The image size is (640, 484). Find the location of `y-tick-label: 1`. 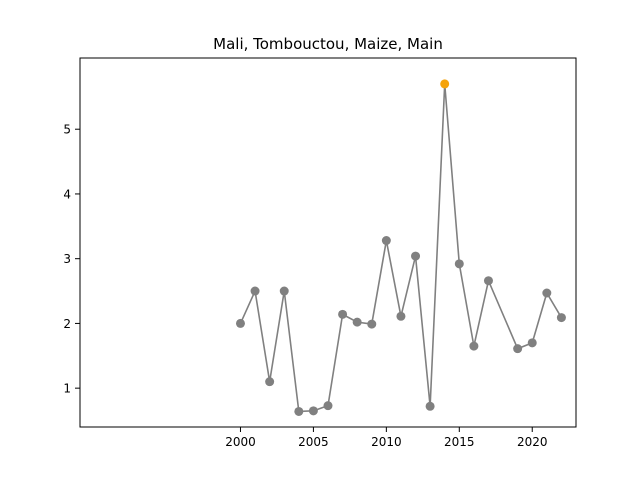

y-tick-label: 1 is located at coordinates (67, 389).